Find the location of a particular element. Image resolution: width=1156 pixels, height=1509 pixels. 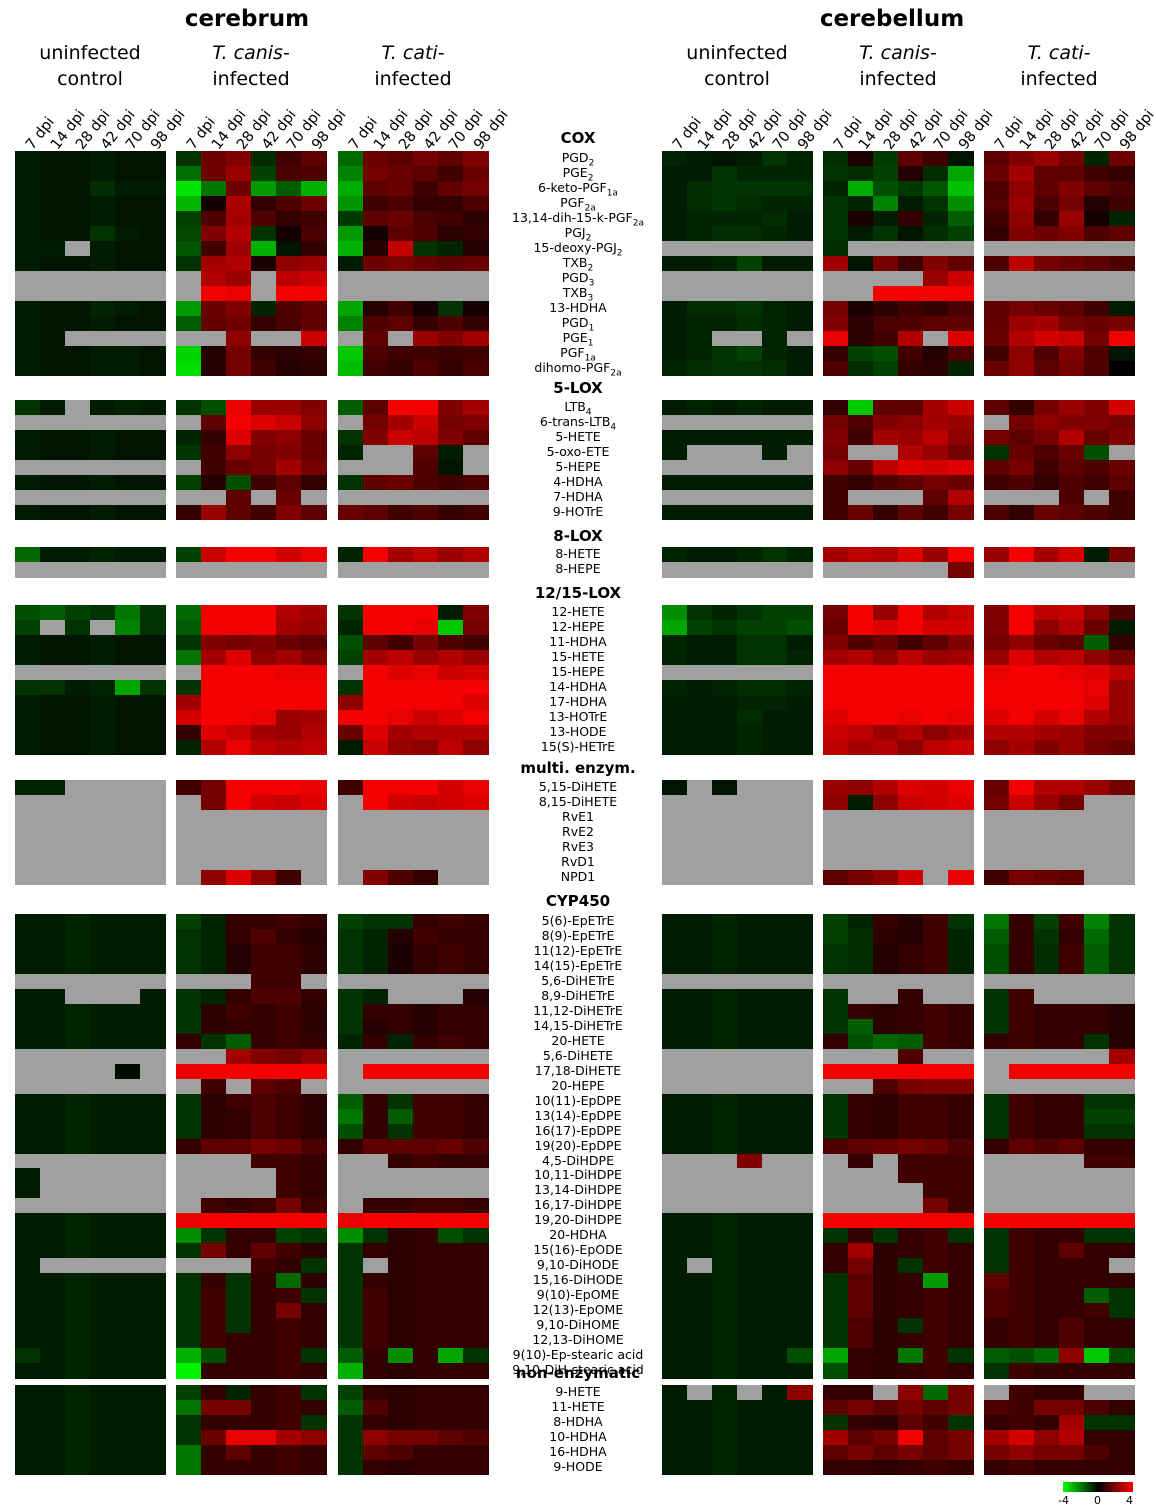

metabolite-label: 5(6)-EpETrE is located at coordinates (578, 920).